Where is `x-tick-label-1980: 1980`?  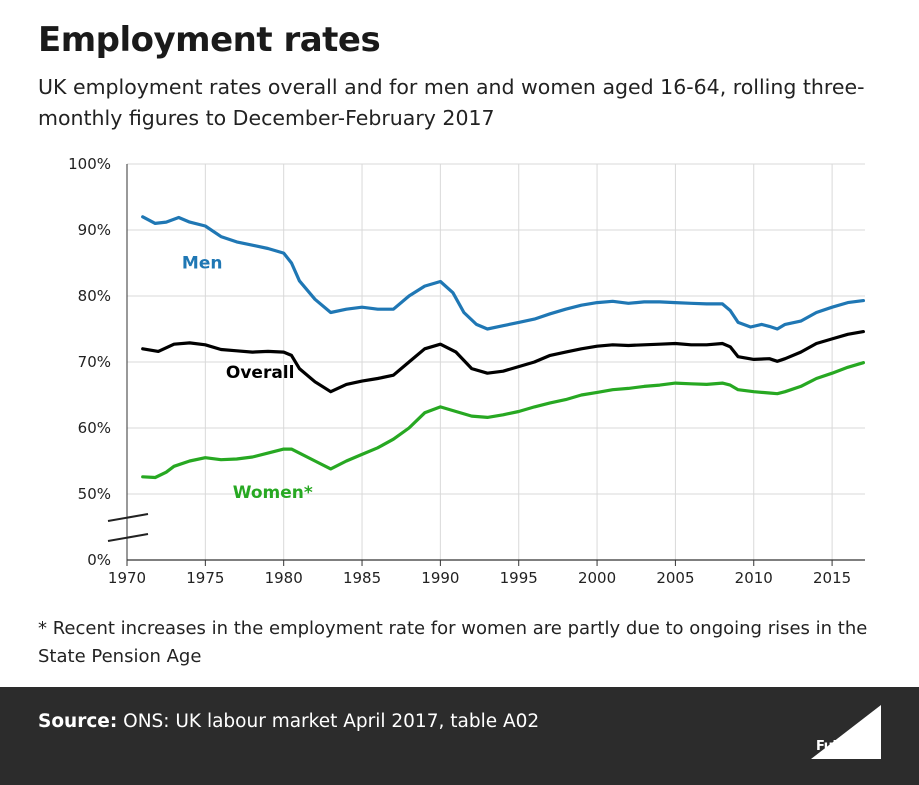
x-tick-label-1980: 1980 is located at coordinates (284, 578).